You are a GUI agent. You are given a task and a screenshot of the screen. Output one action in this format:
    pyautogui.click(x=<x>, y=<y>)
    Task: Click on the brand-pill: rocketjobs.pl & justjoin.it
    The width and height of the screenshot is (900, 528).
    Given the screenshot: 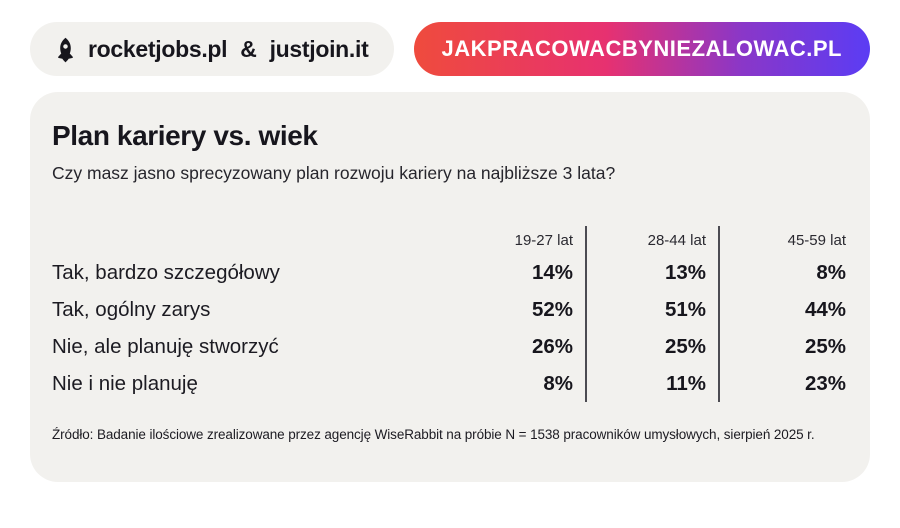 What is the action you would take?
    pyautogui.click(x=212, y=49)
    